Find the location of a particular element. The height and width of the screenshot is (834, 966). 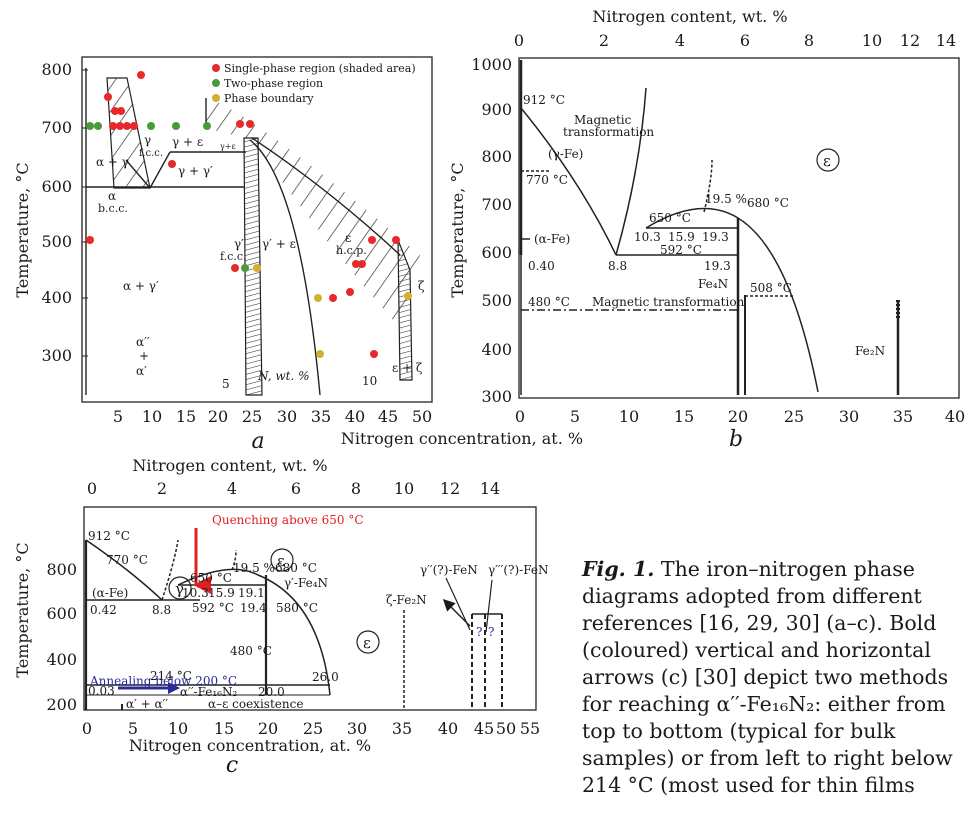

panel-a-yticks: 800 700 600 500 400 300 is located at coordinates (56, 212).